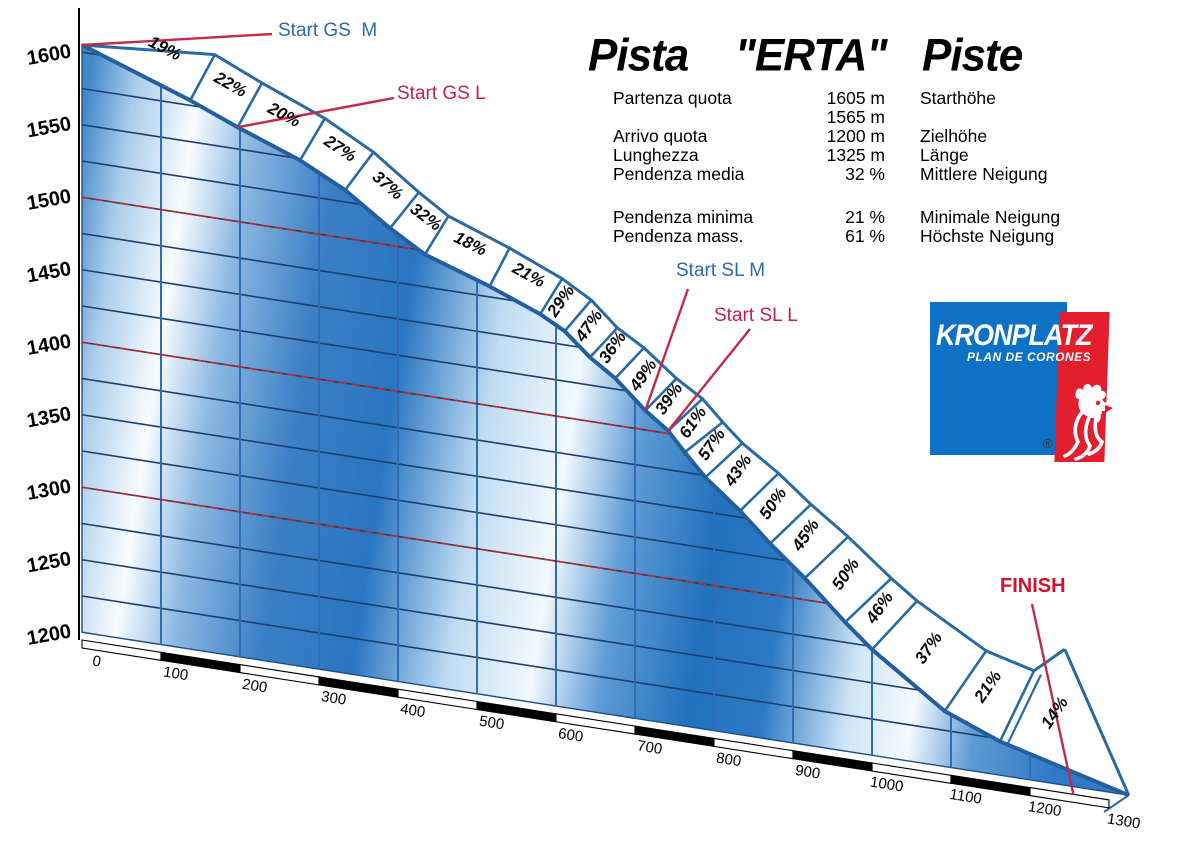  Describe the element at coordinates (49, 55) in the screenshot. I see `y-tick-label: 1600` at that location.